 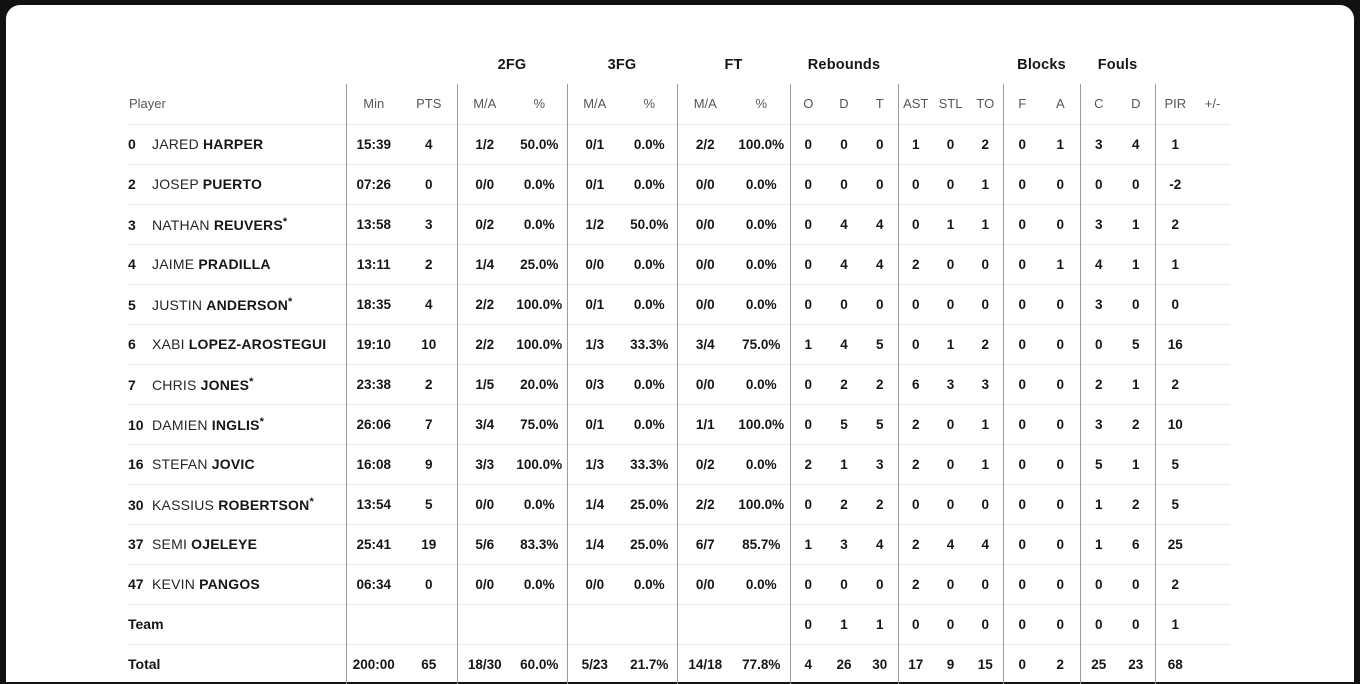 What do you see at coordinates (429, 263) in the screenshot?
I see `cell-pts: 2` at bounding box center [429, 263].